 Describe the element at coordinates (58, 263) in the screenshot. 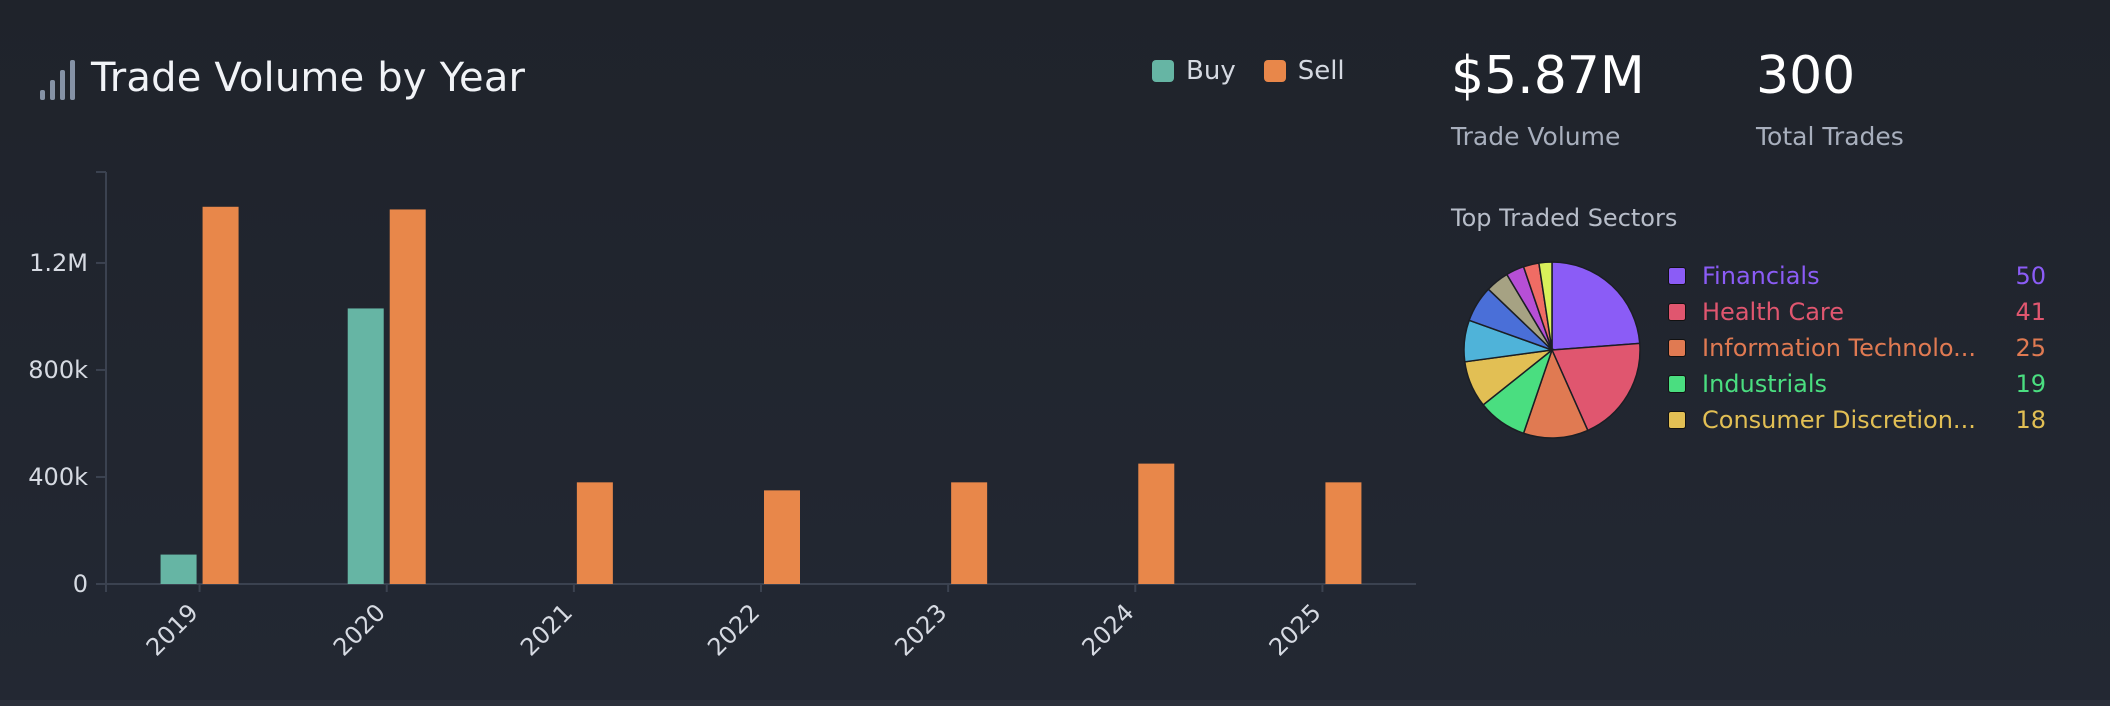

I see `y-tick-label: 1.2M` at that location.